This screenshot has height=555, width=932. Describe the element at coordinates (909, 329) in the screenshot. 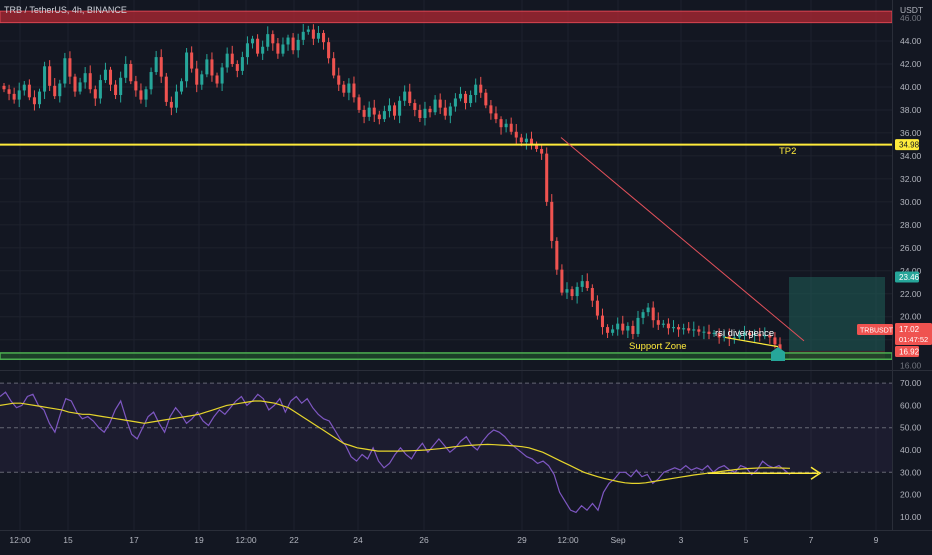

I see `last-price-text: 17.02` at that location.